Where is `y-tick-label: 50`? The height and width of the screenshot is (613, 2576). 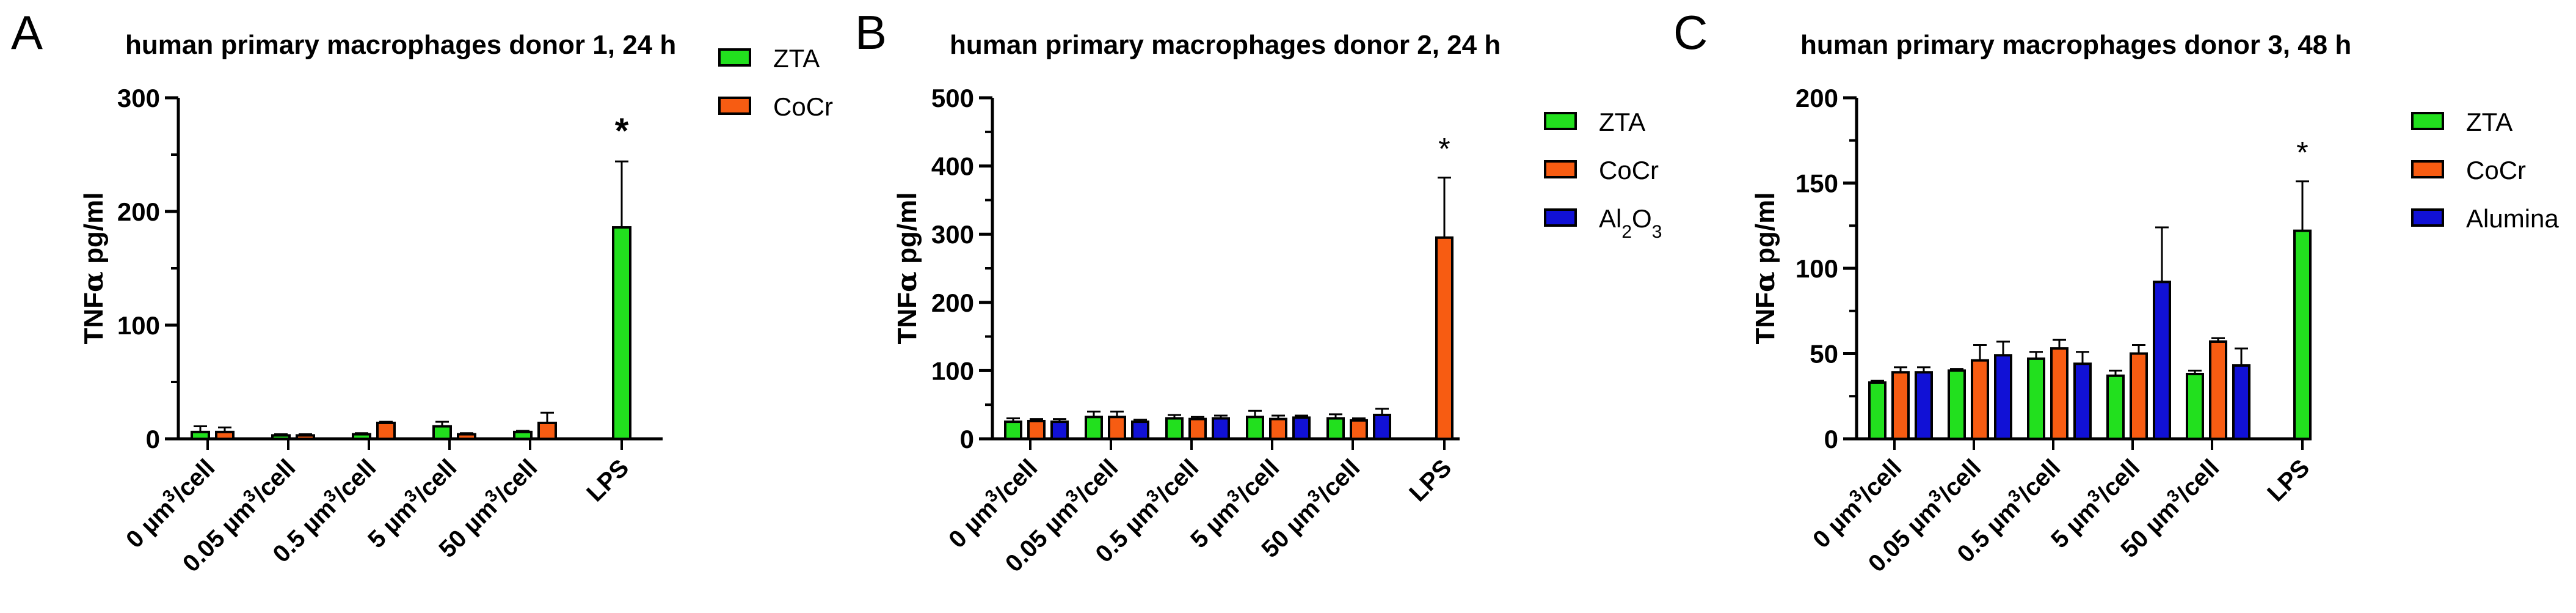 y-tick-label: 50 is located at coordinates (1824, 355).